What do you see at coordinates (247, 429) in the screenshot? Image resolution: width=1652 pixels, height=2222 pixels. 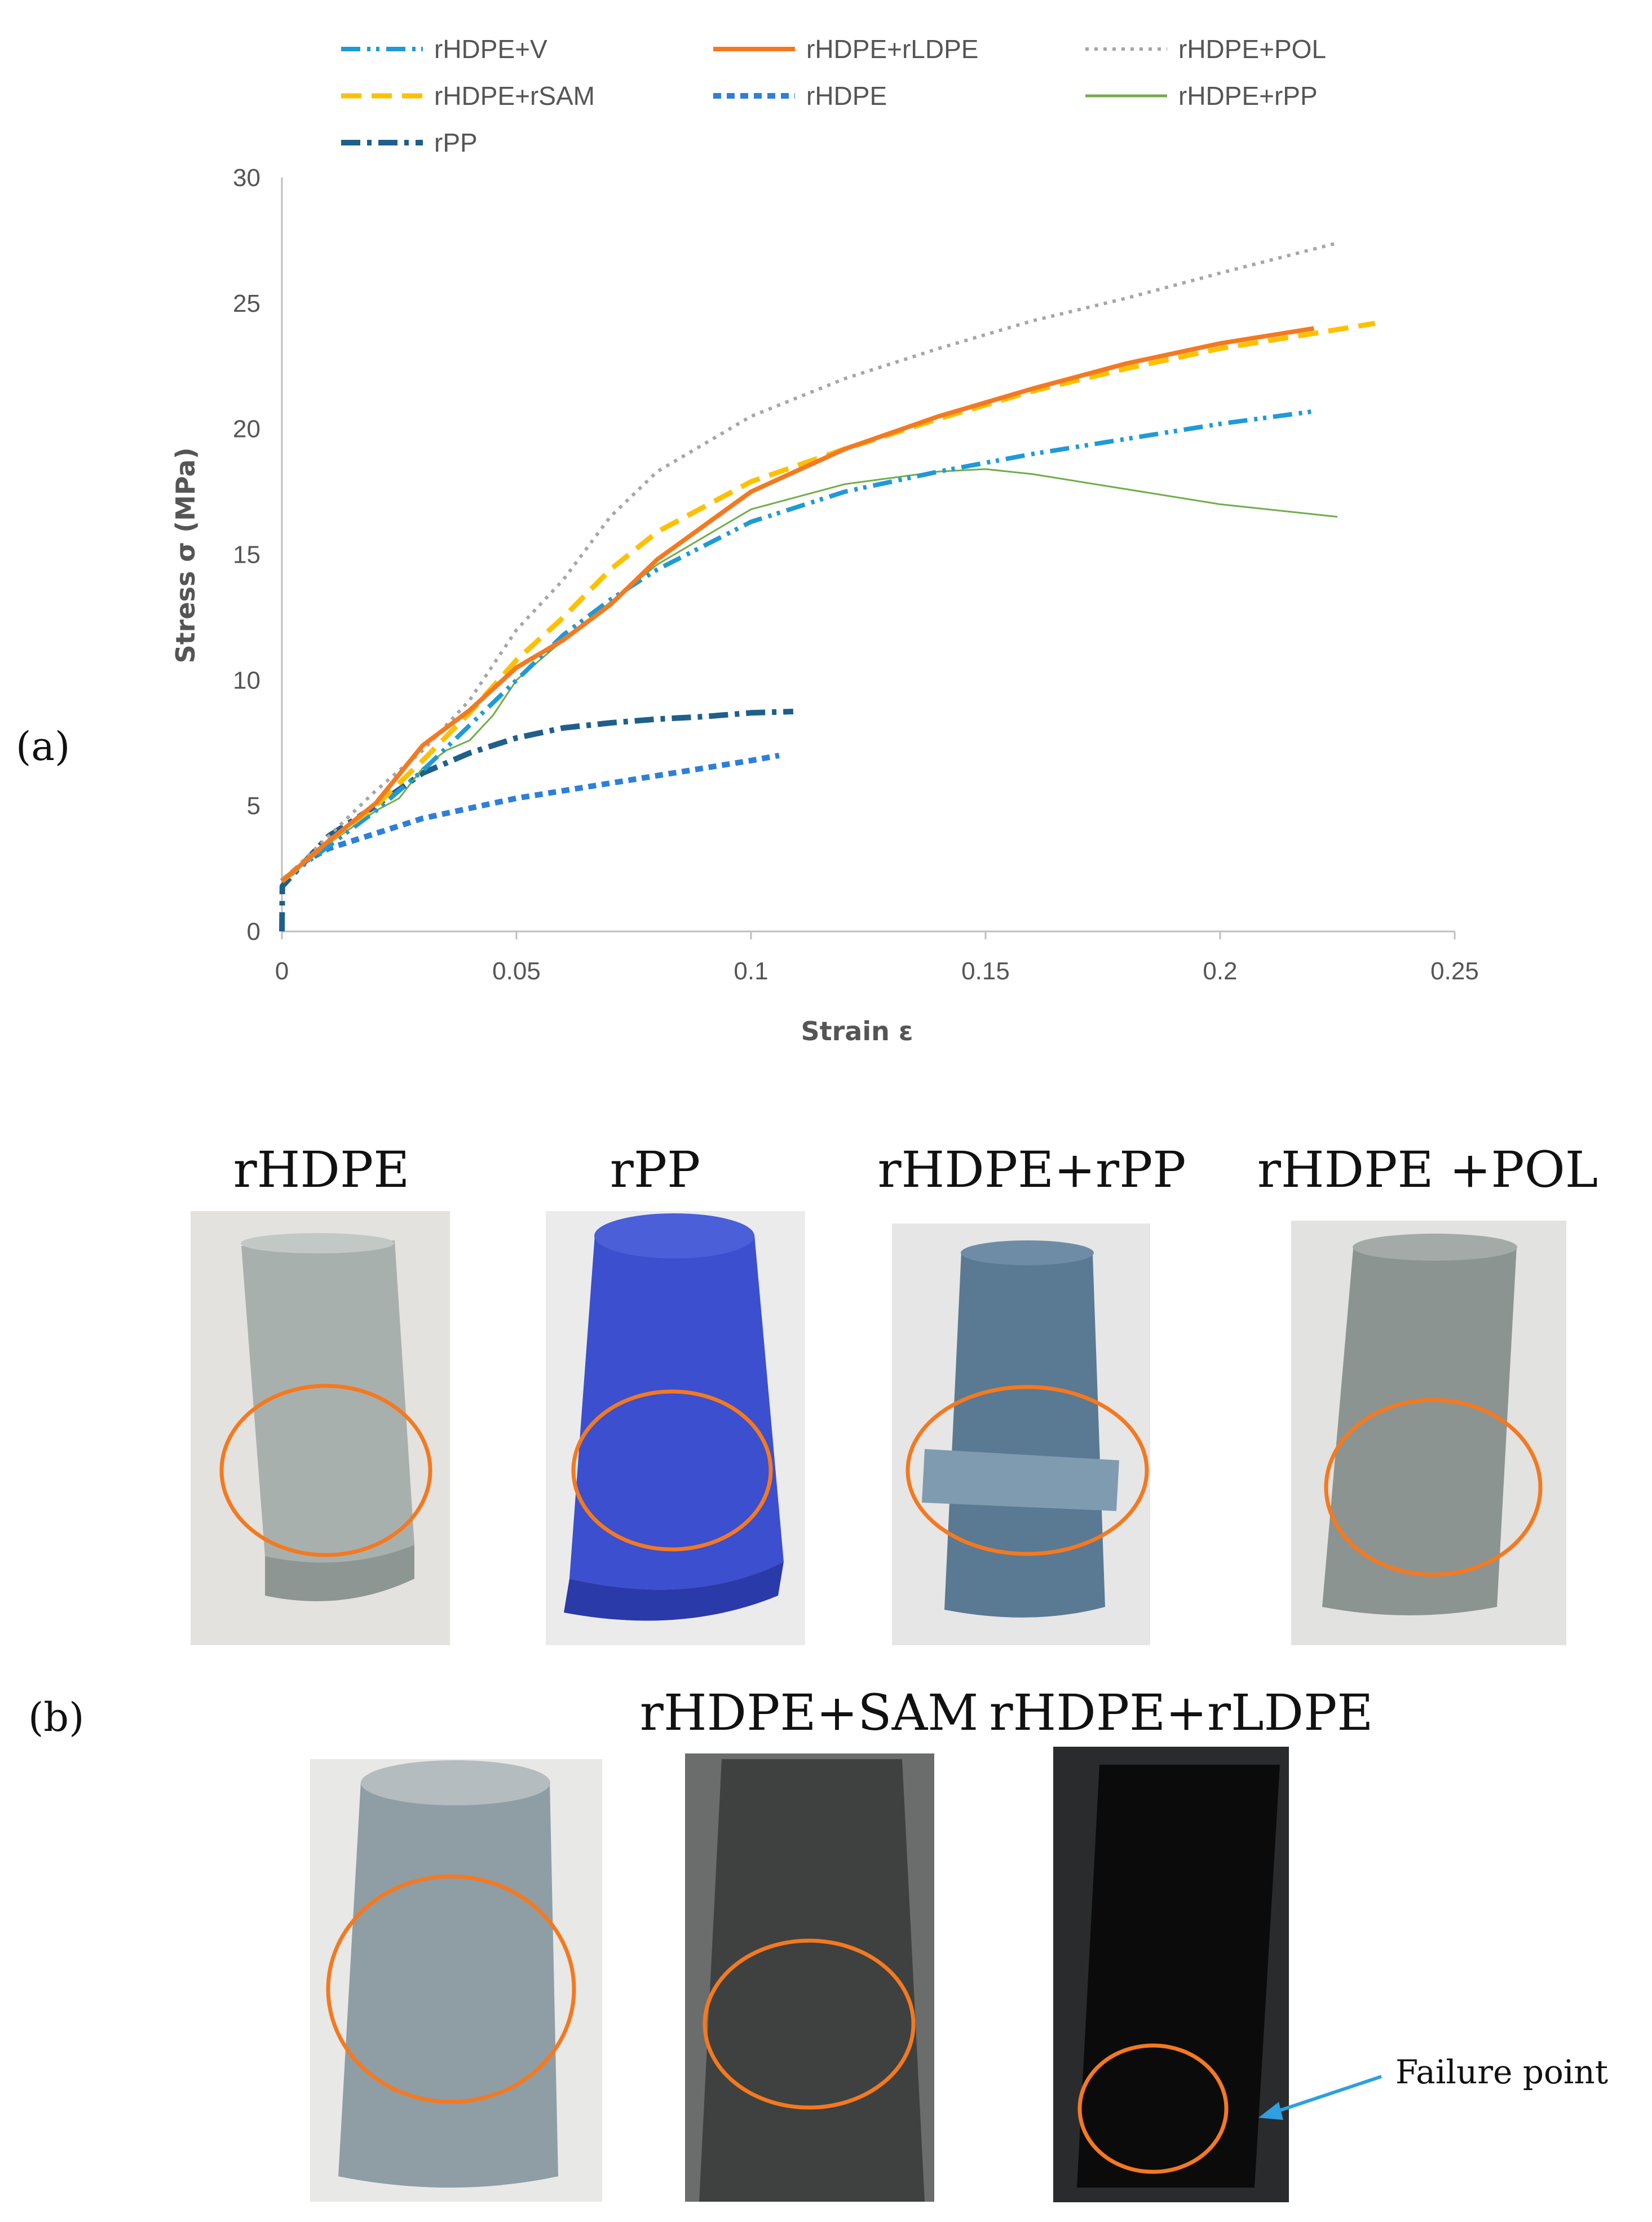 I see `y-tick-label: 20` at bounding box center [247, 429].